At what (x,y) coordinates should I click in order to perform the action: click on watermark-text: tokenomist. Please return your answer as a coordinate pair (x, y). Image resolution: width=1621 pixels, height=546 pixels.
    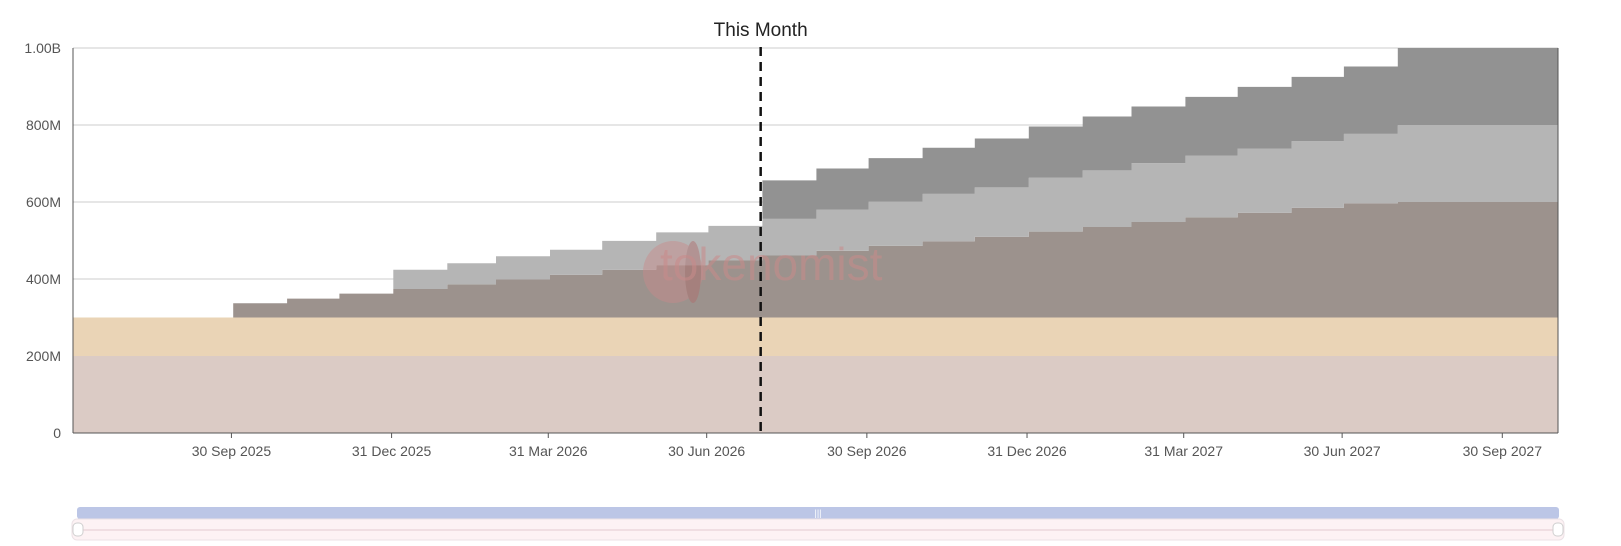
    Looking at the image, I should click on (771, 264).